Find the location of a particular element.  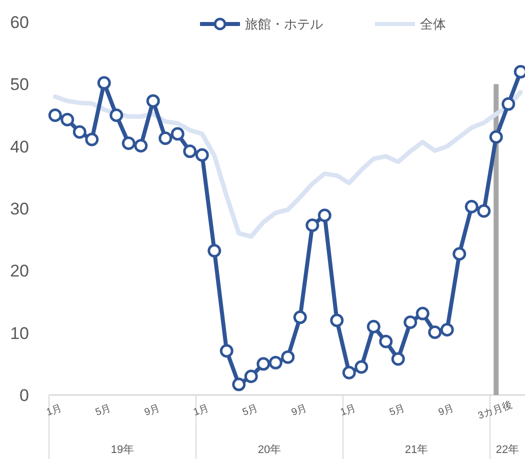

y-tick-label: 20 is located at coordinates (19, 271).